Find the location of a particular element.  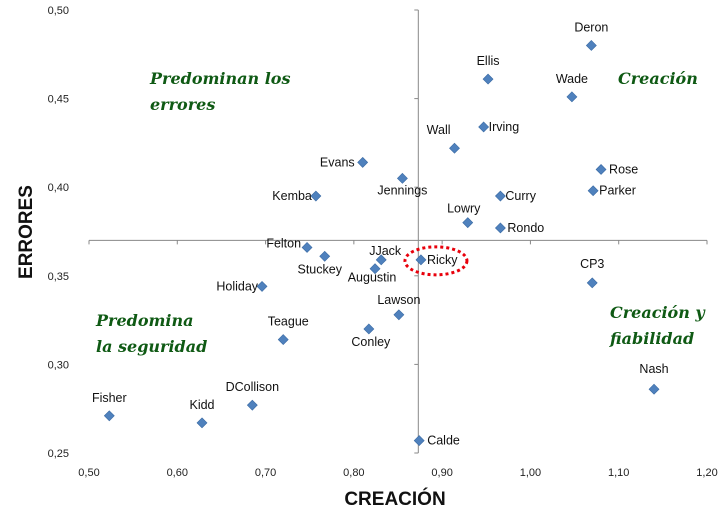

y-tick-label: 0,40 is located at coordinates (58, 188).